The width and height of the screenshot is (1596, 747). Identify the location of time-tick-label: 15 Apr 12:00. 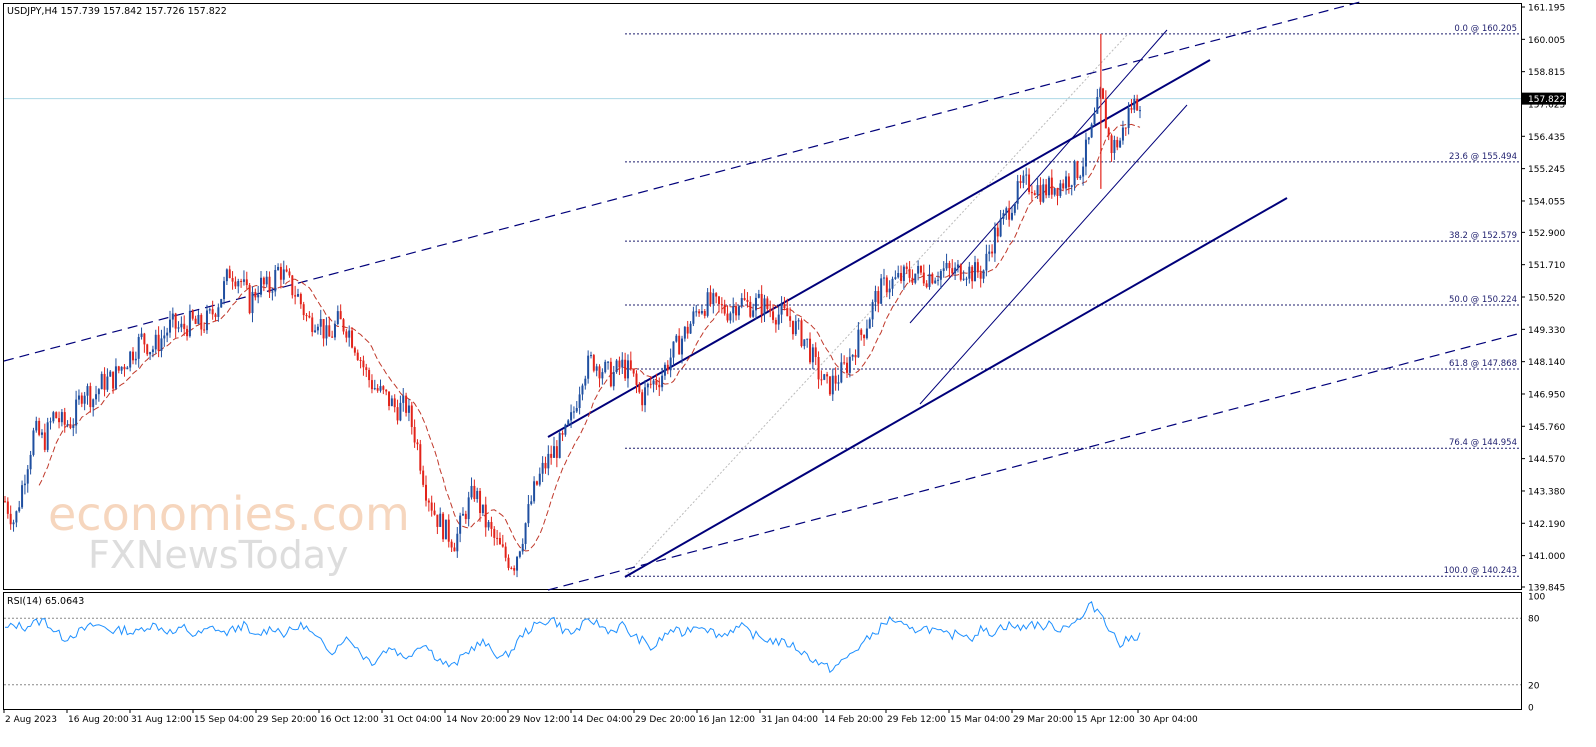
(1105, 720).